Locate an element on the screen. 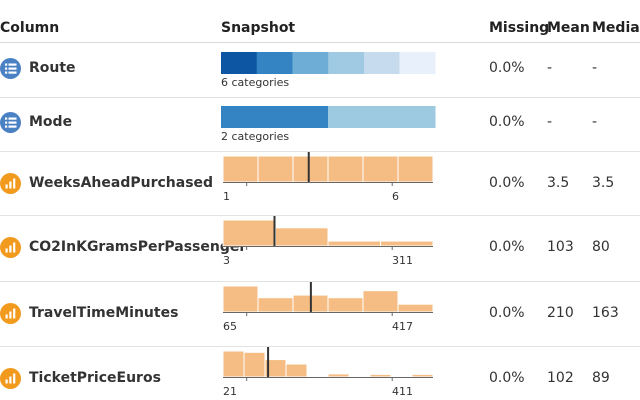 The width and height of the screenshot is (640, 400). mean-value: 102 is located at coordinates (560, 378).